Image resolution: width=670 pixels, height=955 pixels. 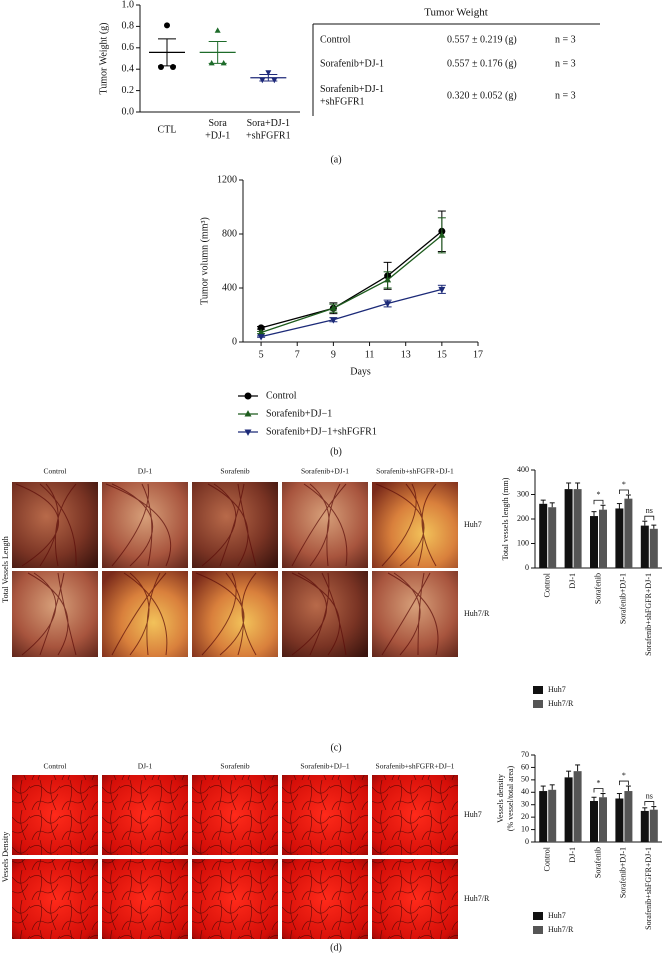 What do you see at coordinates (525, 779) in the screenshot?
I see `y-tick-label: 50` at bounding box center [525, 779].